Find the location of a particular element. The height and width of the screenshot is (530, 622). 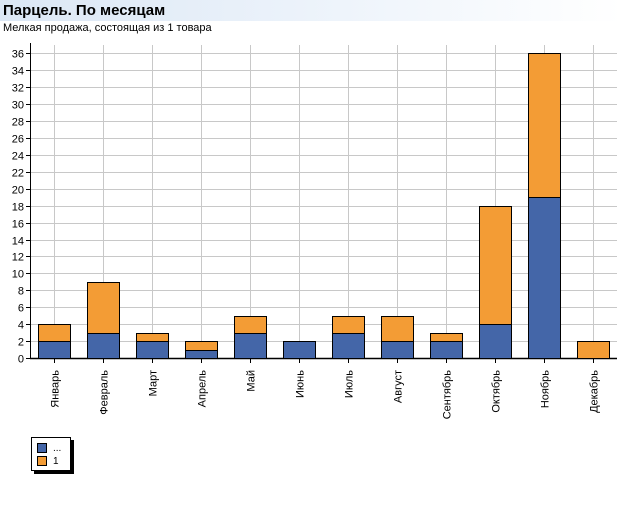

y-tick-label: 24 is located at coordinates (18, 157).